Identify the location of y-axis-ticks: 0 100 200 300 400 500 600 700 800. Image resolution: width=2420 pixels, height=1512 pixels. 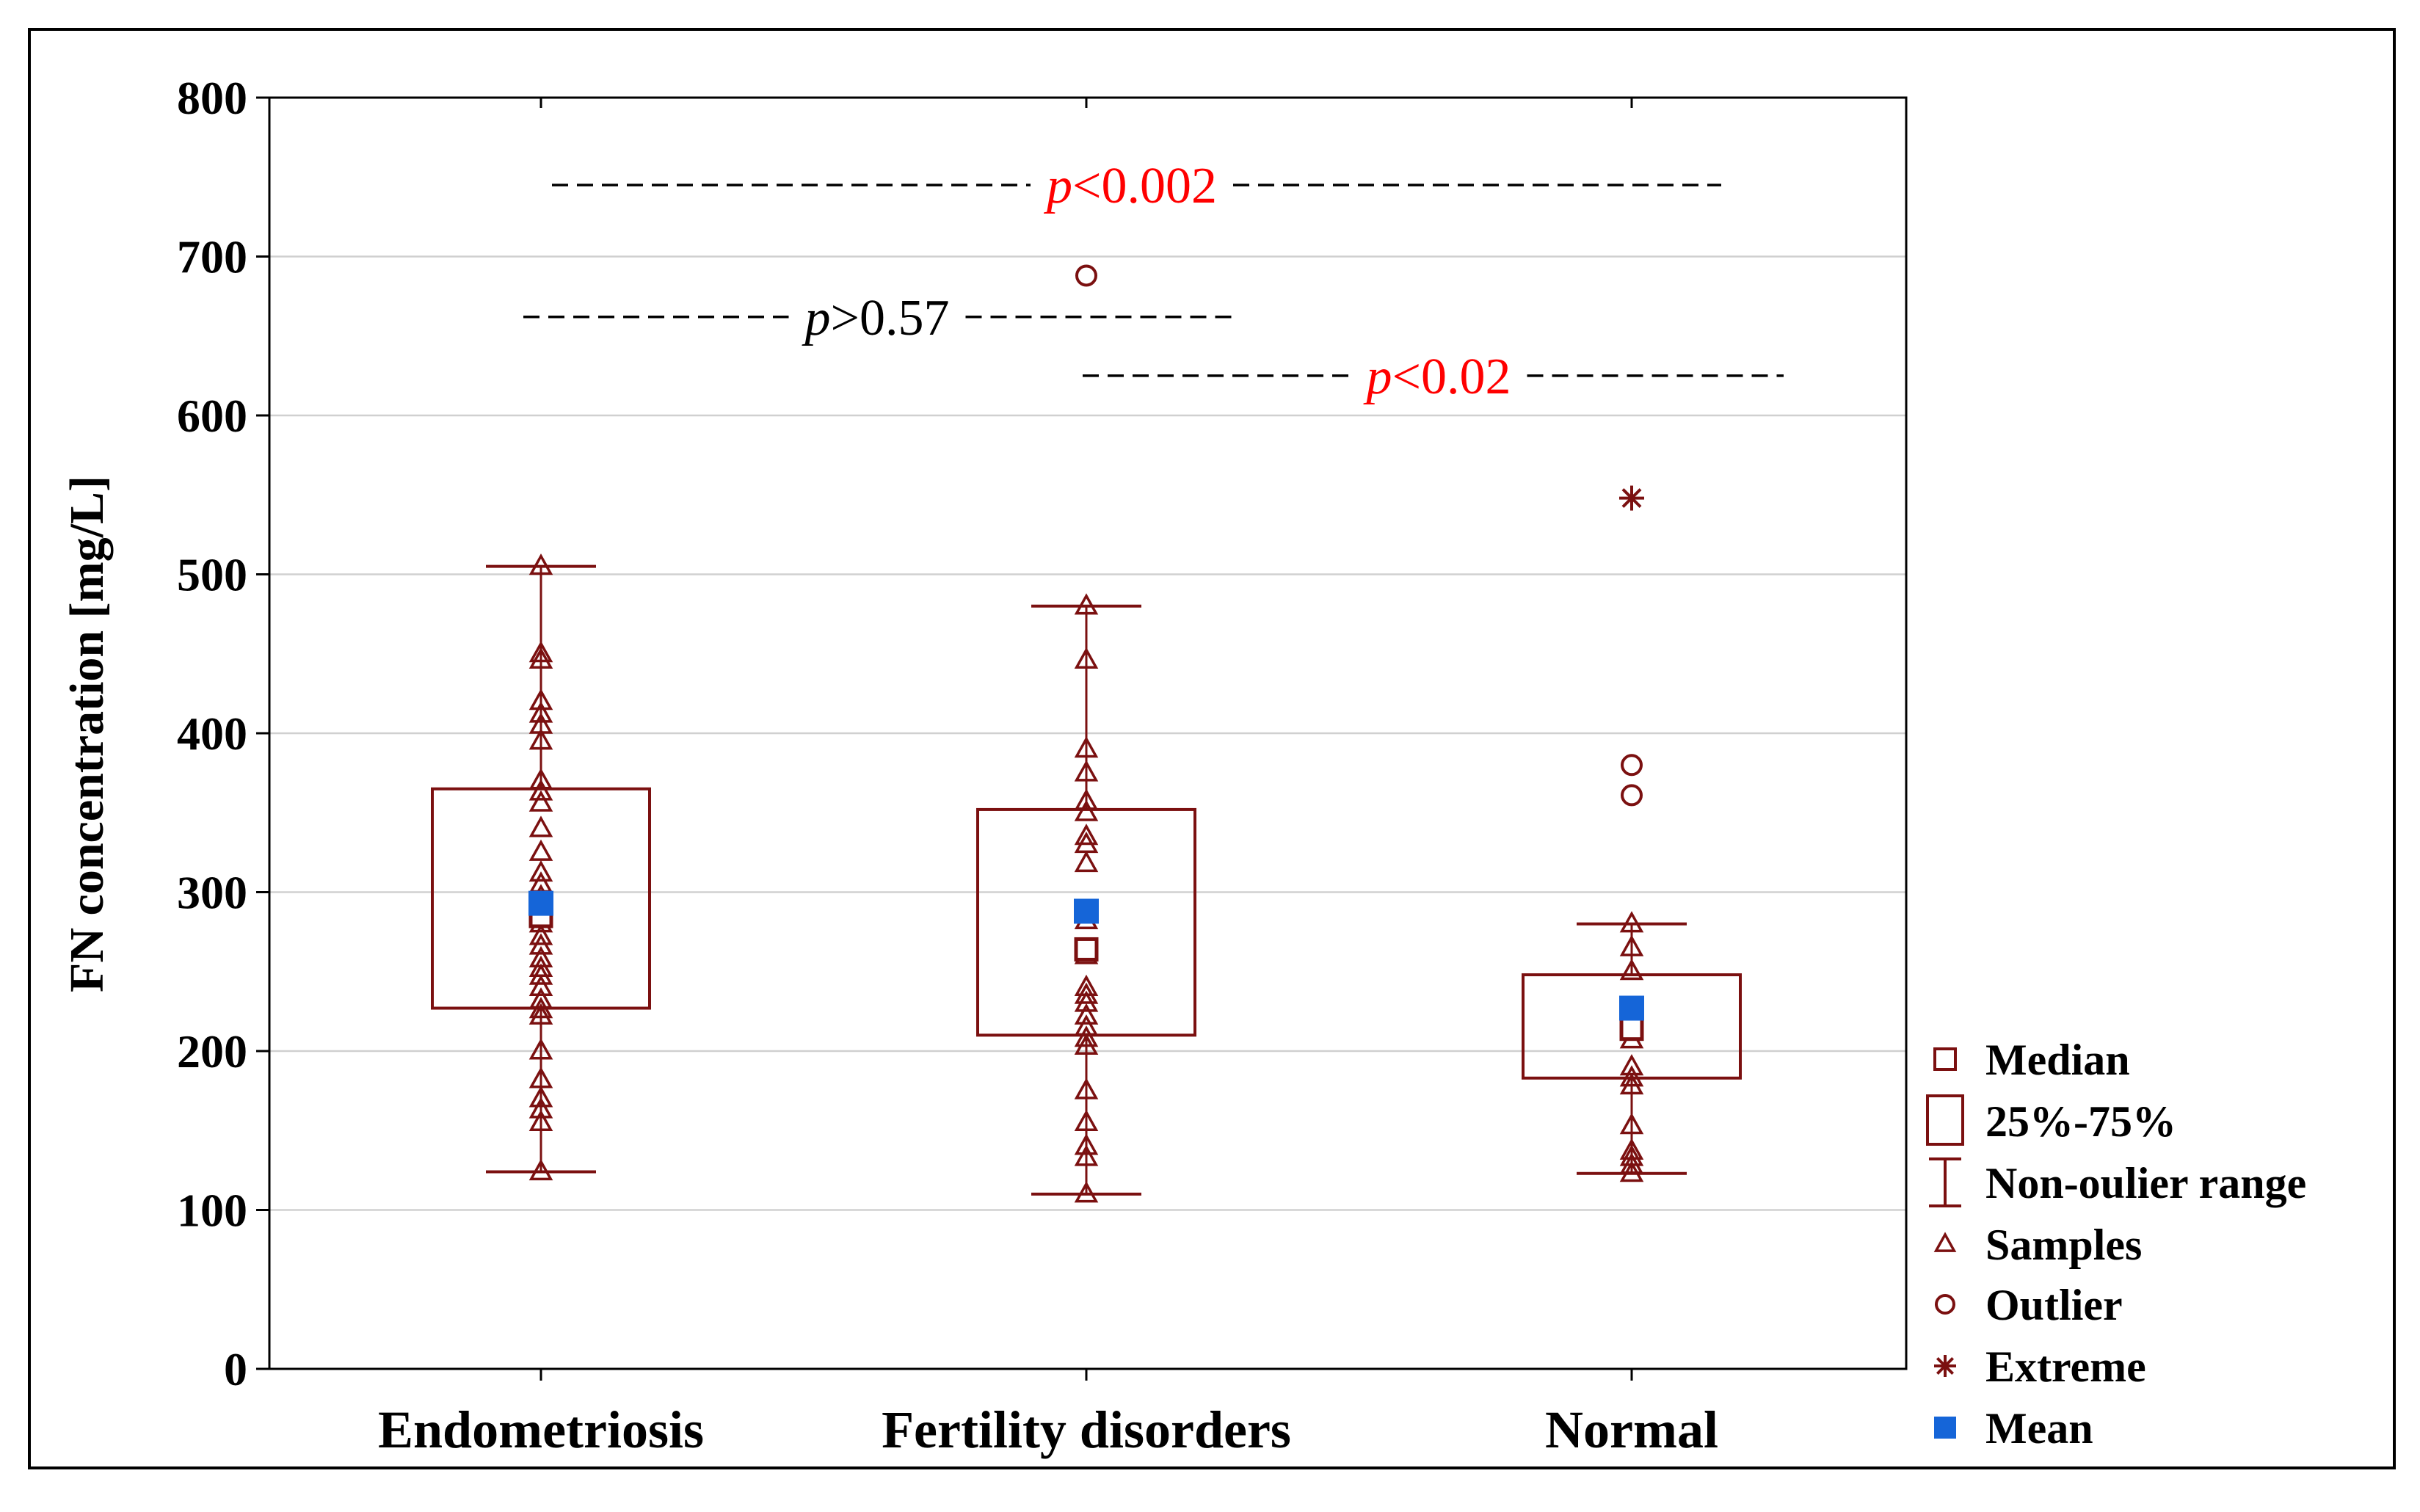
(223, 733).